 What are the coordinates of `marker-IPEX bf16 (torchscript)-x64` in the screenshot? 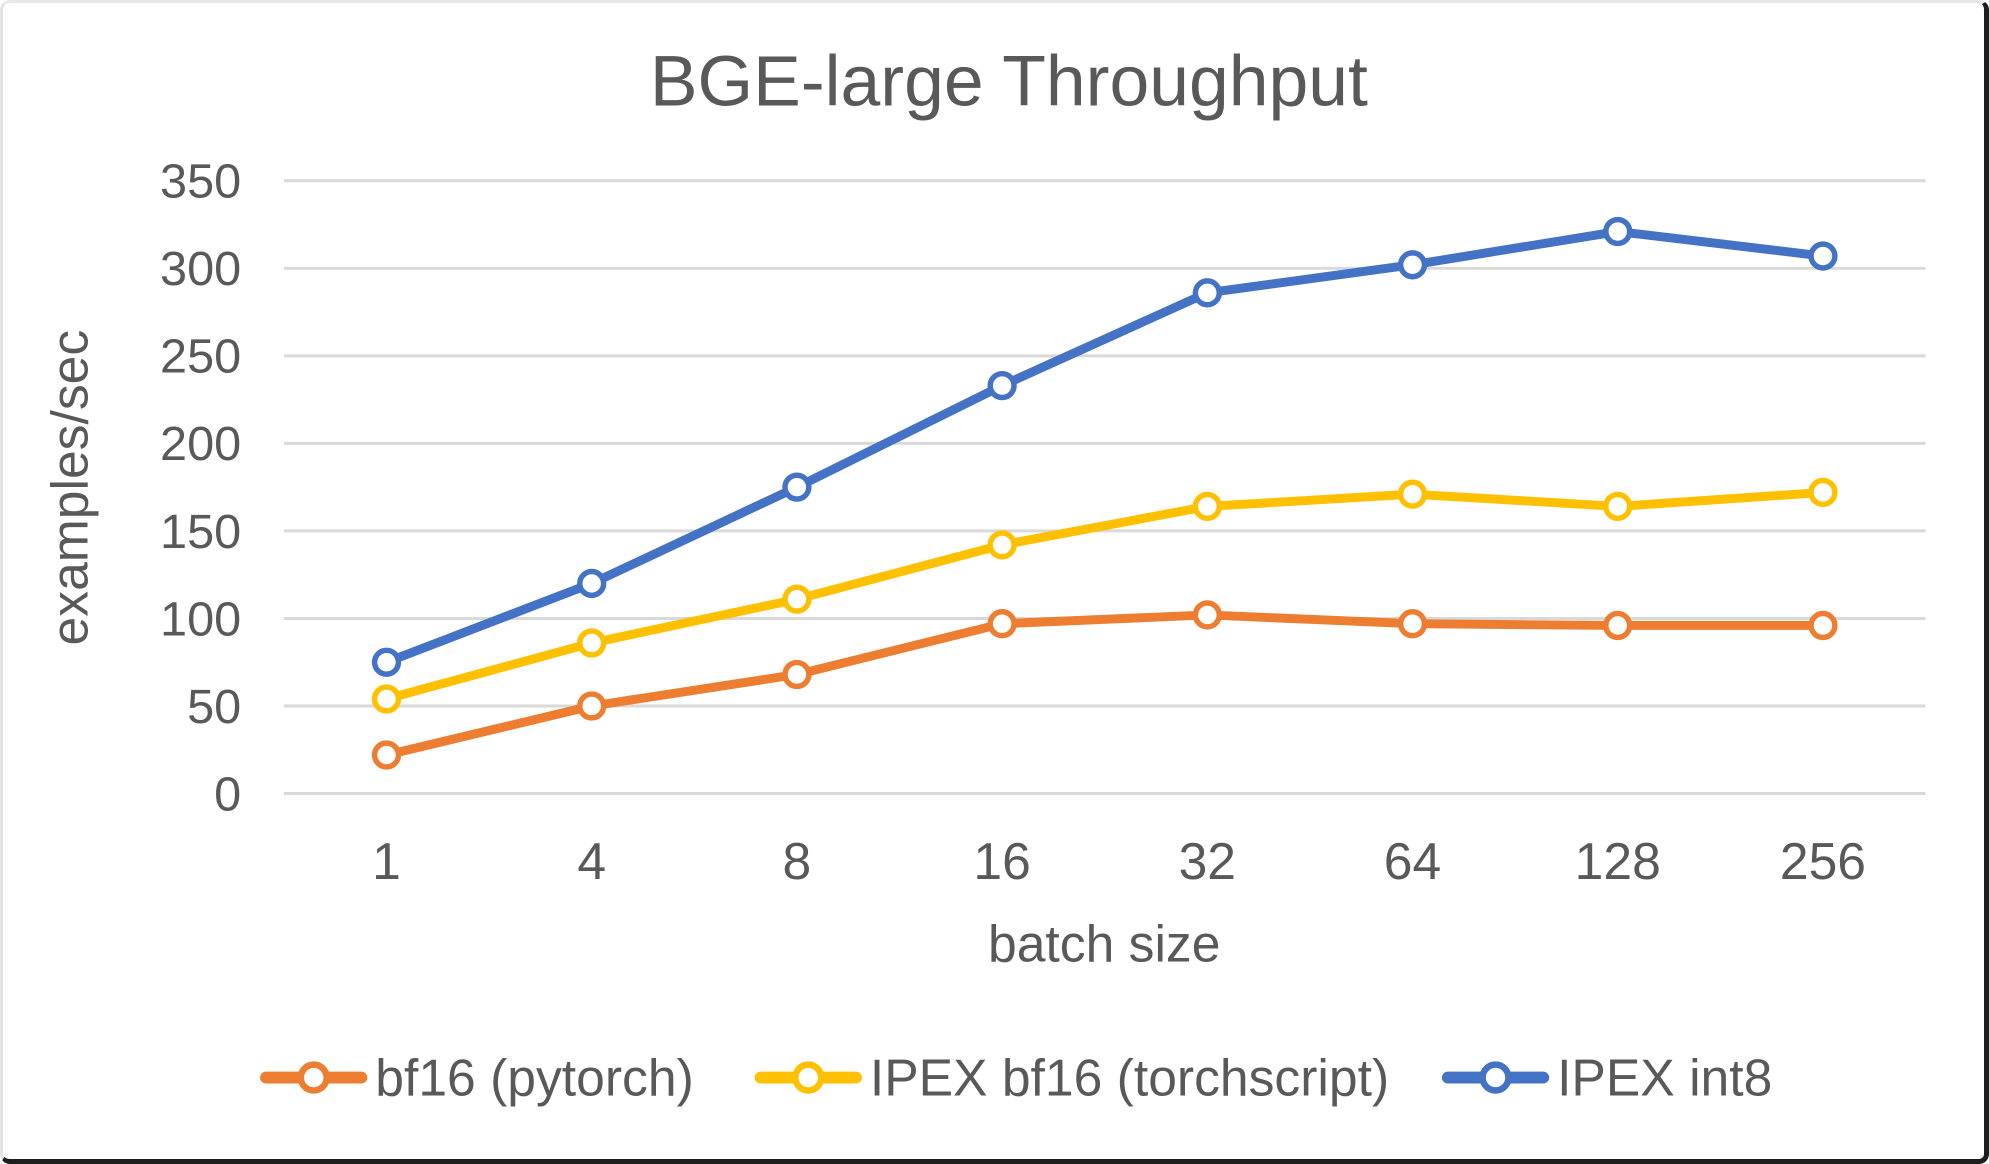 It's located at (1412, 494).